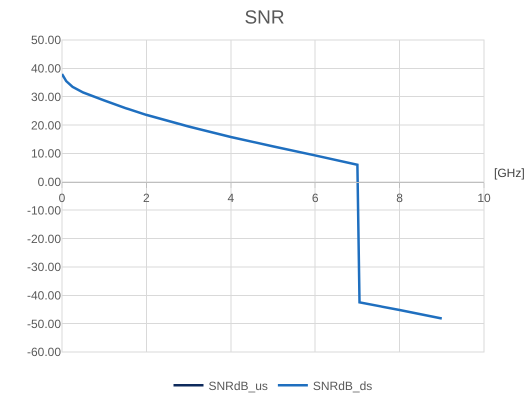 This screenshot has height=412, width=529. What do you see at coordinates (46, 97) in the screenshot?
I see `y-tick-label: 30.00` at bounding box center [46, 97].